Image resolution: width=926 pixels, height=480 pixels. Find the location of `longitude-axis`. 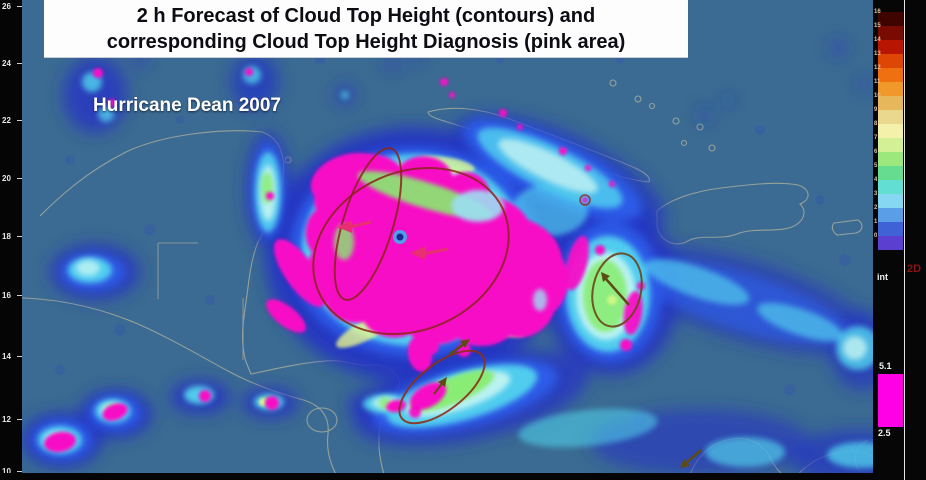

longitude-axis is located at coordinates (463, 476).